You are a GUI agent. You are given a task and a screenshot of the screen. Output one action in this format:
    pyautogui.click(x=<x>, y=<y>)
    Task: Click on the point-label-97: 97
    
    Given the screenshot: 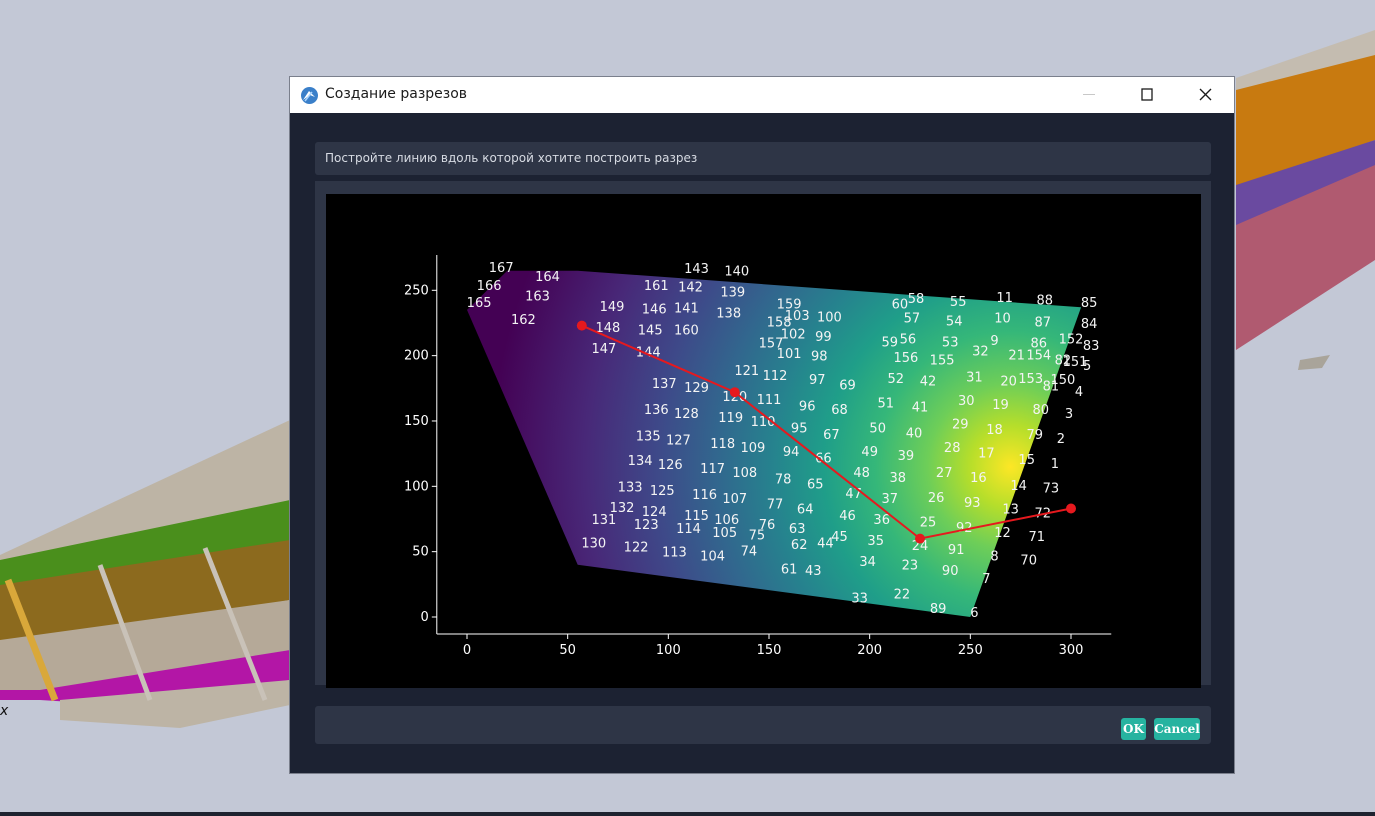 What is the action you would take?
    pyautogui.click(x=817, y=380)
    